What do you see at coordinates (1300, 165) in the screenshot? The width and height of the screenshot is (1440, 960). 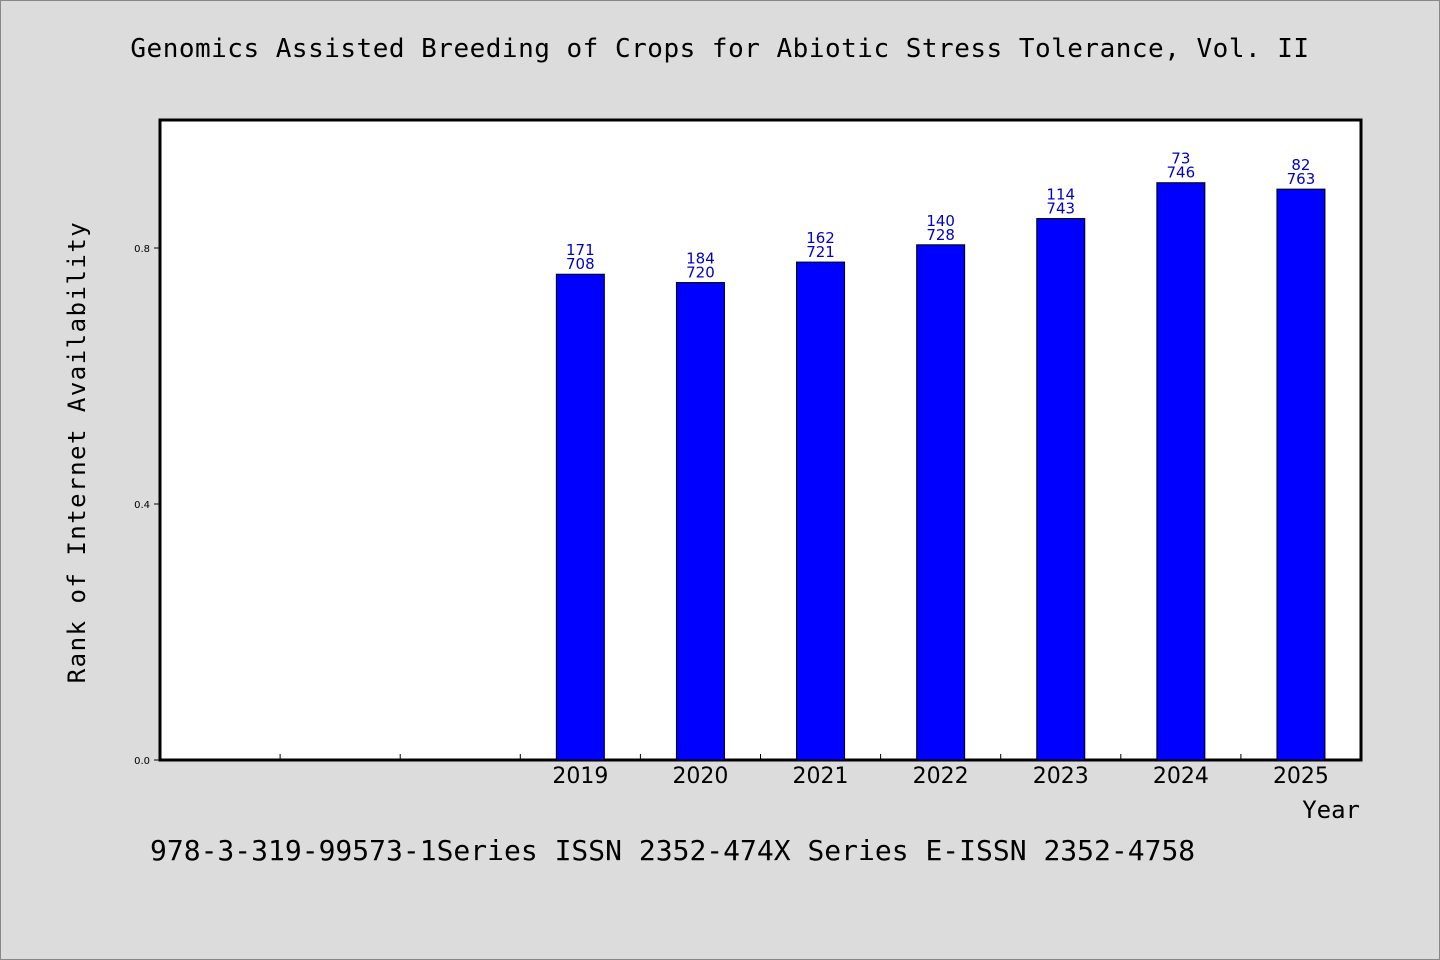 I see `bar-label-top: 82` at bounding box center [1300, 165].